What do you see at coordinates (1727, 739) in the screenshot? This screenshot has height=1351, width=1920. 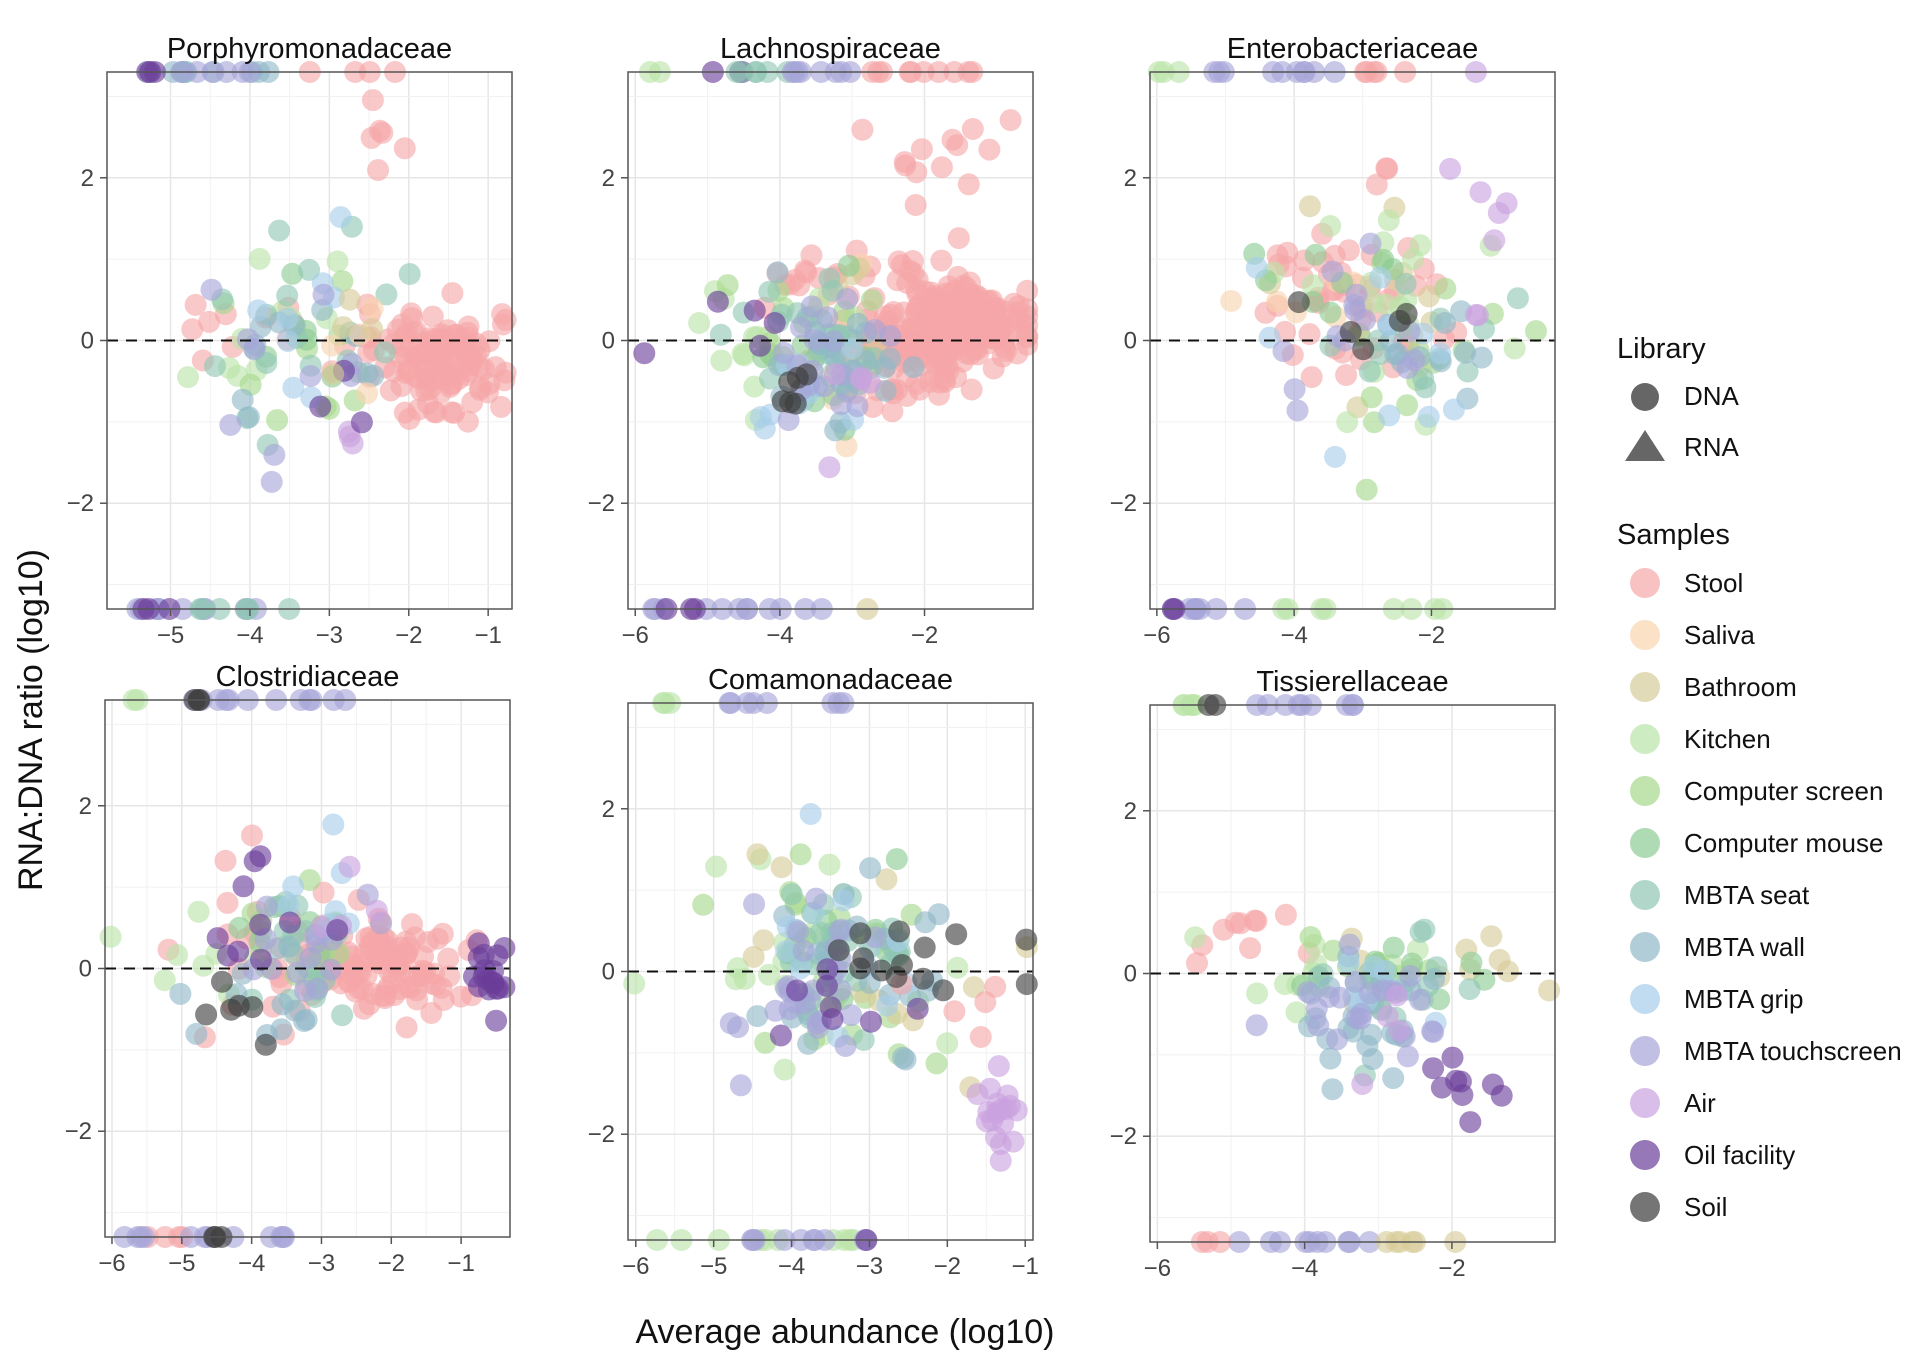 I see `legend-sample-label: Kitchen` at bounding box center [1727, 739].